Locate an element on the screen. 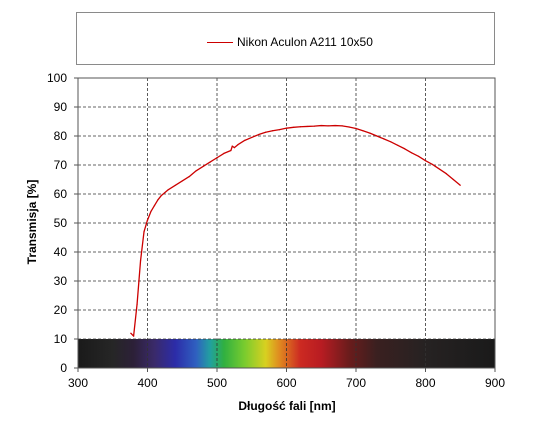 The width and height of the screenshot is (539, 435). y-tick-label: 50 is located at coordinates (61, 223).